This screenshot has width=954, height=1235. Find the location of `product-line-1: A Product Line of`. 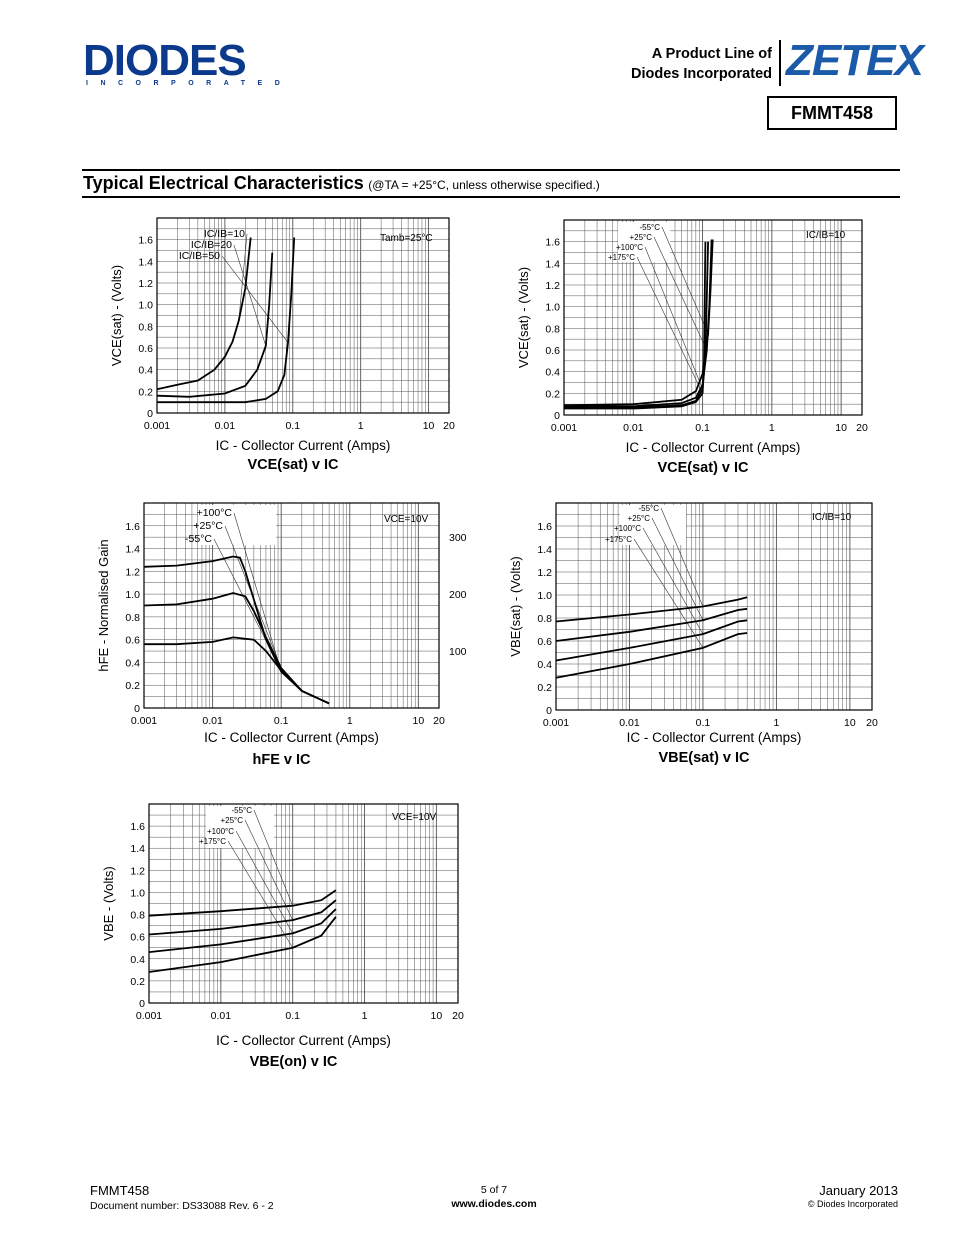

product-line-1: A Product Line of is located at coordinates (711, 54).